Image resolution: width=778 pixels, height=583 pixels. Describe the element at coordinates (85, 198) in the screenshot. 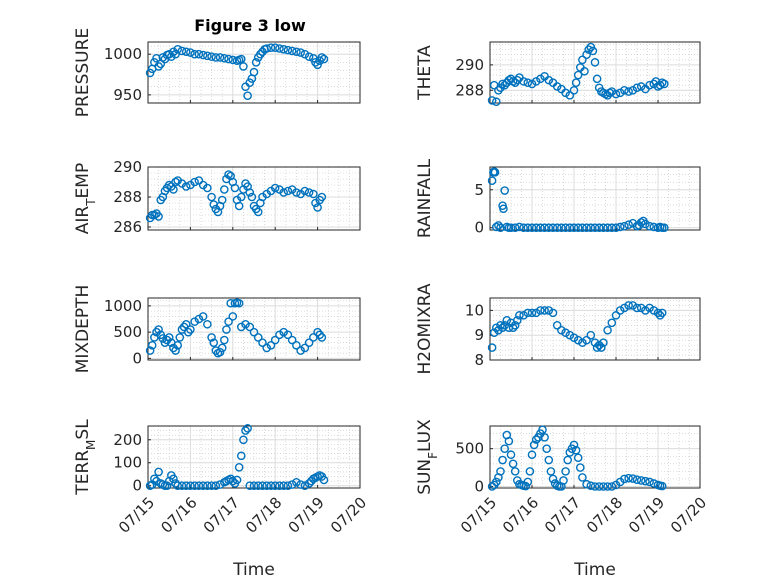

I see `y-axis-label: AIRTEMP` at that location.